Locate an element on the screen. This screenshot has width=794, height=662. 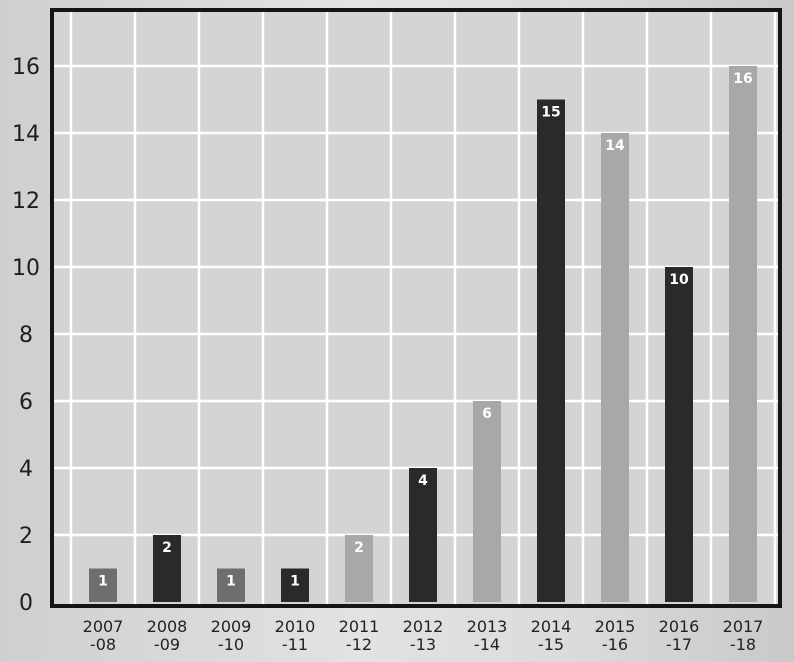
bar-value-label: 10 is located at coordinates (679, 280).